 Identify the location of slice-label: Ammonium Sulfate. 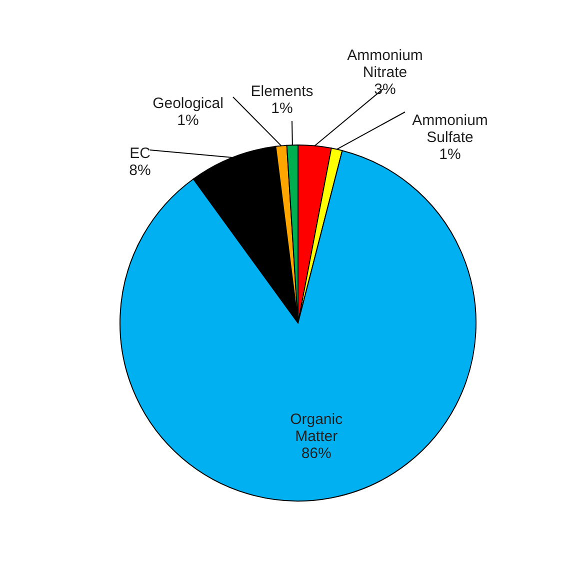
(450, 129).